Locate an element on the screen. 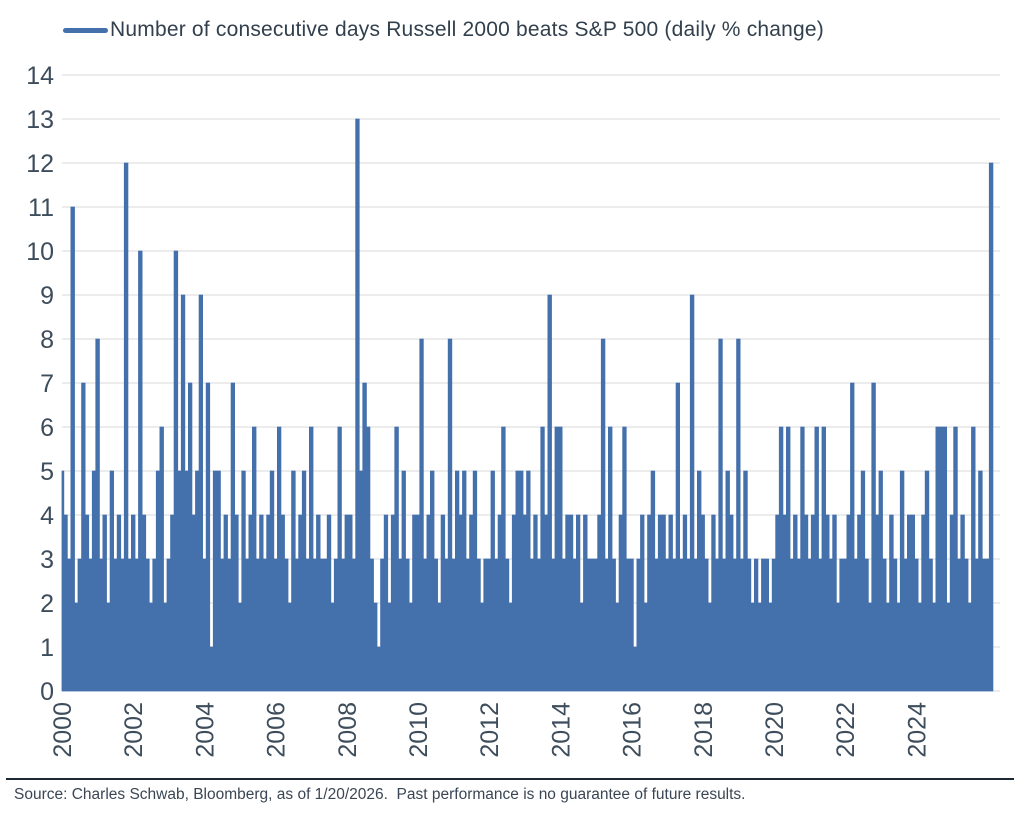 This screenshot has width=1020, height=824. y-tick-label: 12 is located at coordinates (40, 164).